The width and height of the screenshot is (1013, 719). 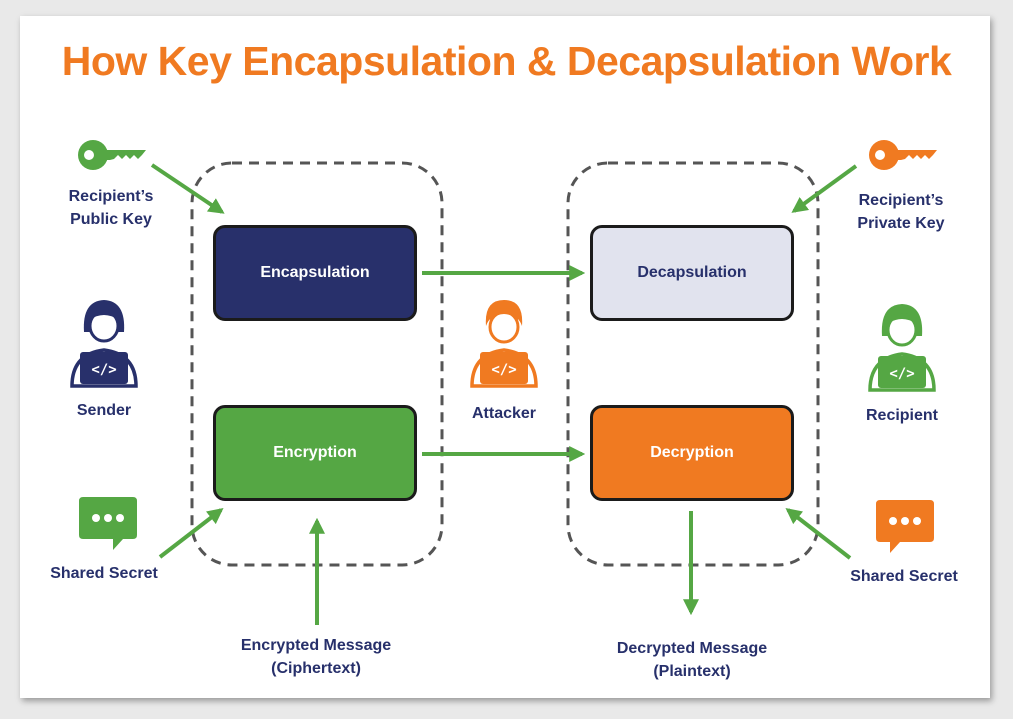 What do you see at coordinates (316, 645) in the screenshot?
I see `encrypted-message-line1: Encrypted Message` at bounding box center [316, 645].